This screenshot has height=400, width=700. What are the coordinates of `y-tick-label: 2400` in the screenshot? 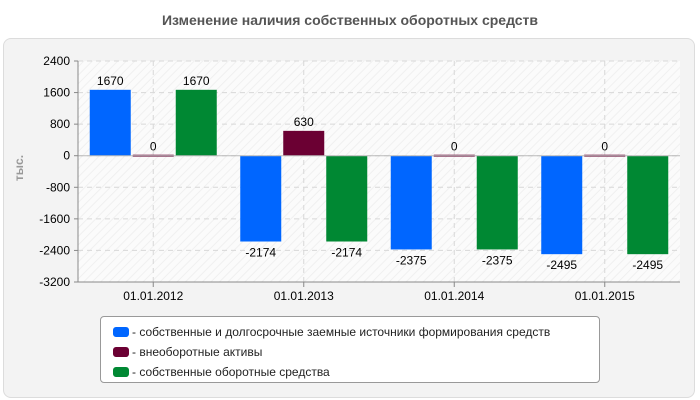 It's located at (56, 61).